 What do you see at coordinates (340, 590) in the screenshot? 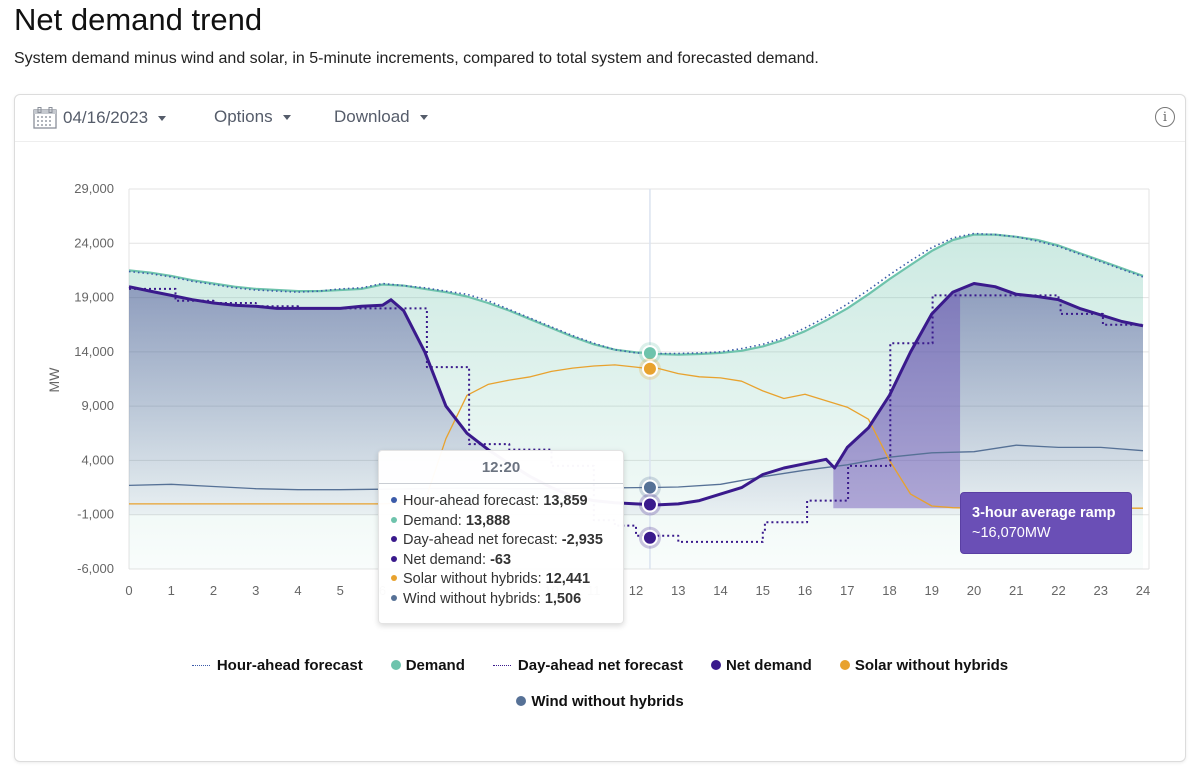
I see `x-tick-label: 5` at bounding box center [340, 590].